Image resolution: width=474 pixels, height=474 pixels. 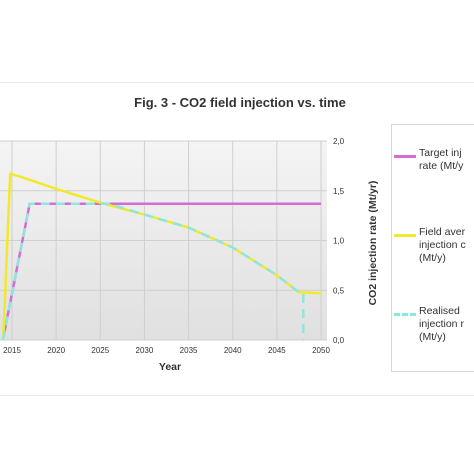 I want to click on chart-legend, so click(x=432, y=248).